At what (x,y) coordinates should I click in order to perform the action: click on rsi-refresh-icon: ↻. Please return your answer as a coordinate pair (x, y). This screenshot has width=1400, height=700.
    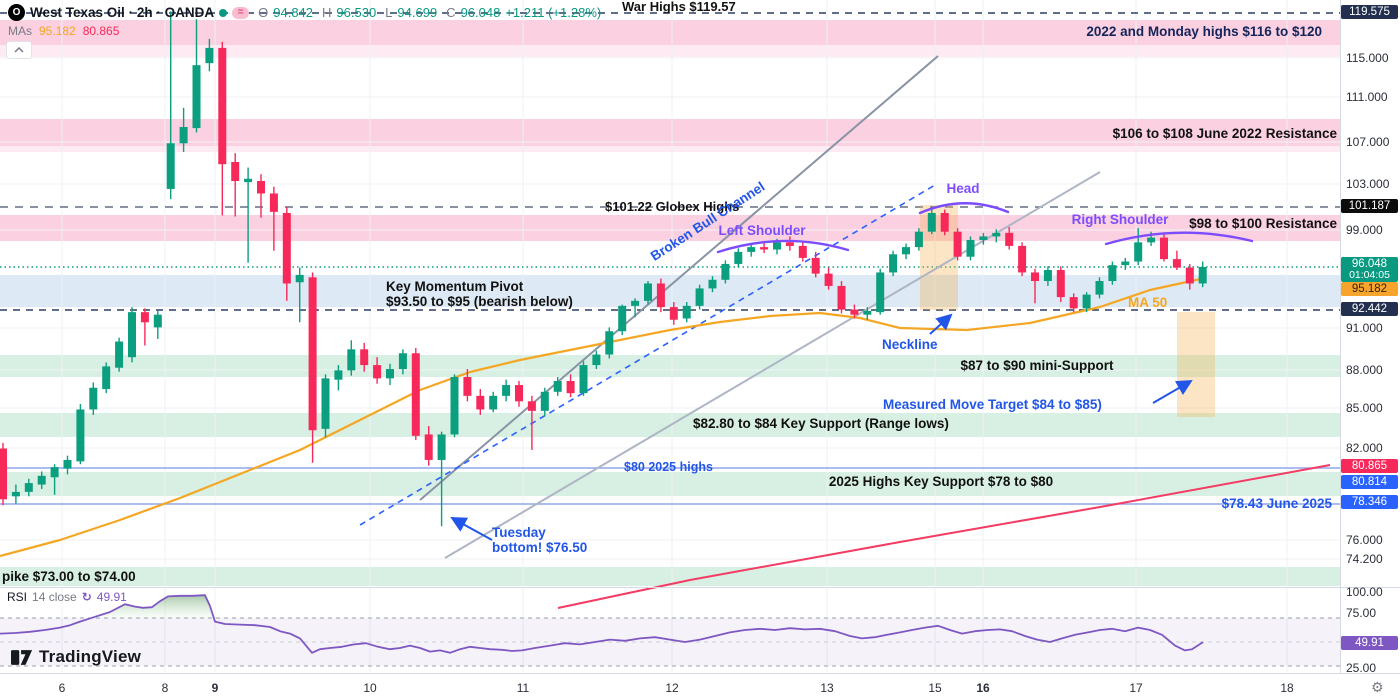
    Looking at the image, I should click on (86, 597).